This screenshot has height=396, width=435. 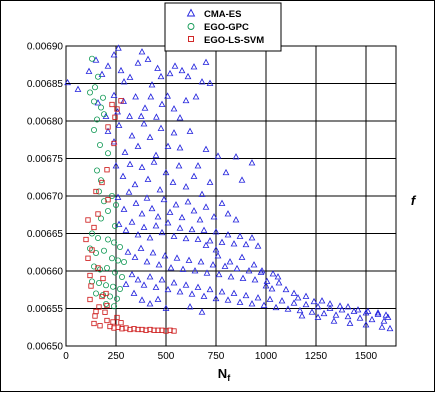 What do you see at coordinates (366, 356) in the screenshot?
I see `x-tick-label: 1500` at bounding box center [366, 356].